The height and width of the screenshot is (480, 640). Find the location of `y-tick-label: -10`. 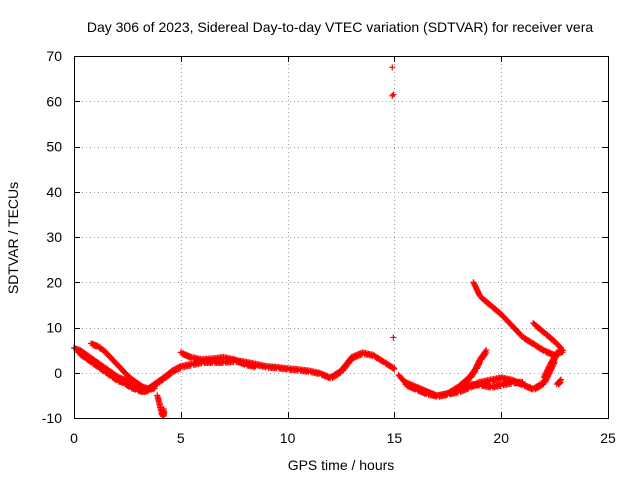

y-tick-label: -10 is located at coordinates (52, 418).